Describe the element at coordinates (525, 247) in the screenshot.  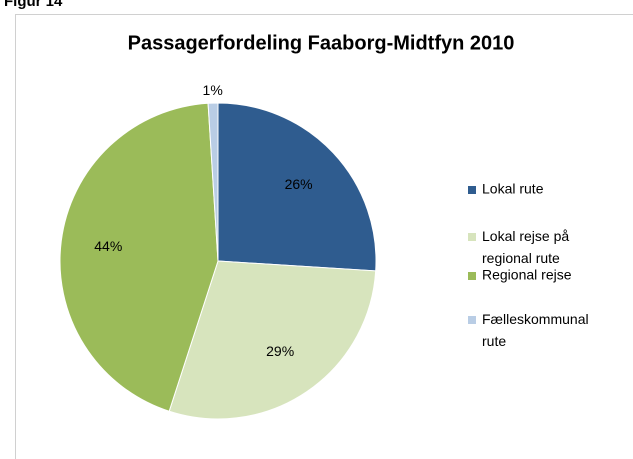
I see `legend-label: Lokal rejse på regional rute` at that location.